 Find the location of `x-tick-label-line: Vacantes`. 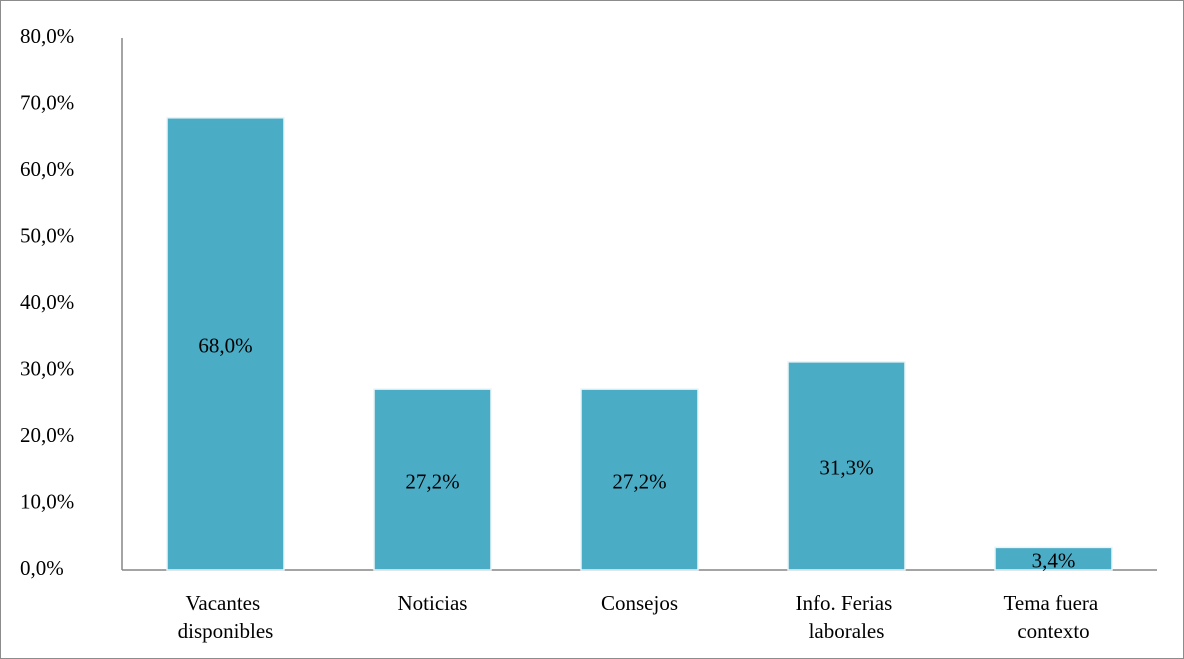

x-tick-label-line: Vacantes is located at coordinates (226, 603).